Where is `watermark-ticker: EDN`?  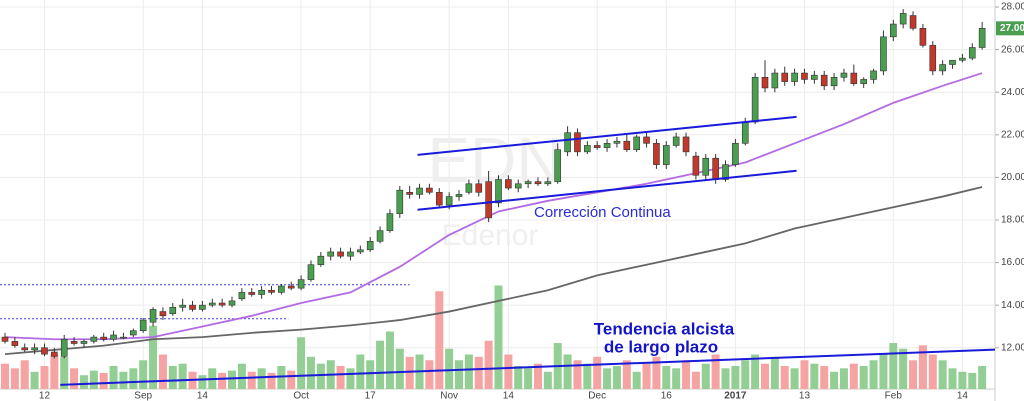
watermark-ticker: EDN is located at coordinates (494, 160).